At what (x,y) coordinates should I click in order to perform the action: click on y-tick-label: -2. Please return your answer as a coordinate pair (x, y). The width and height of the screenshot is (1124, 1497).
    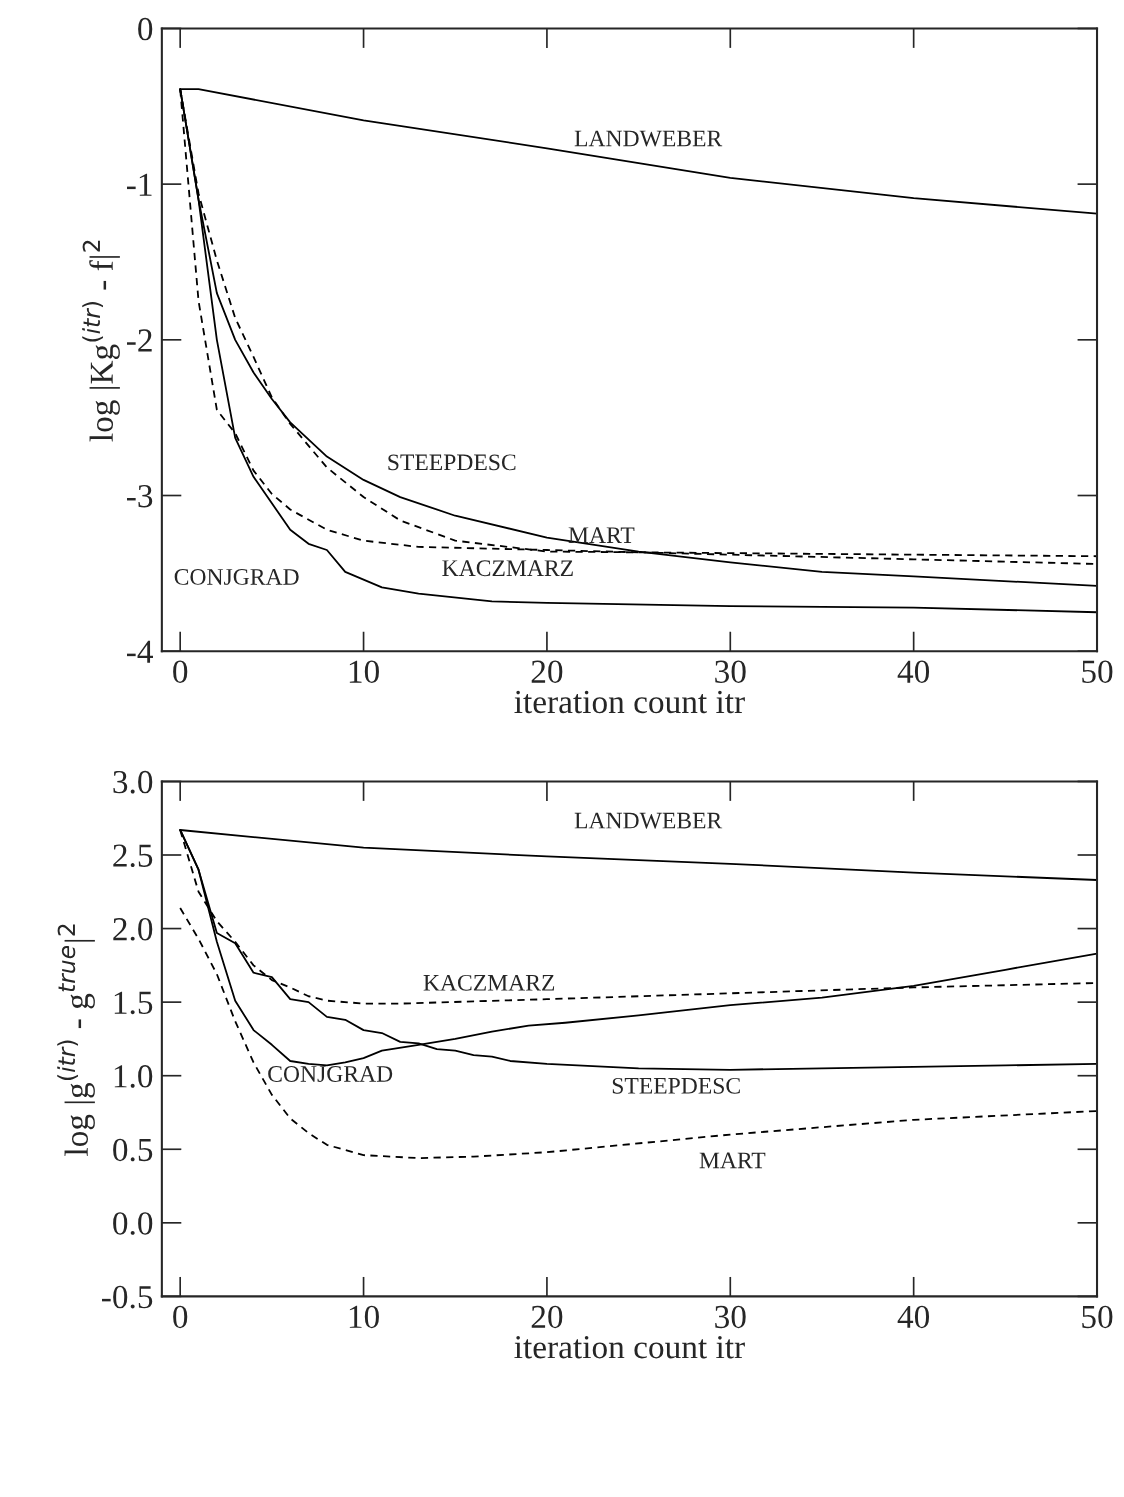
    Looking at the image, I should click on (139, 340).